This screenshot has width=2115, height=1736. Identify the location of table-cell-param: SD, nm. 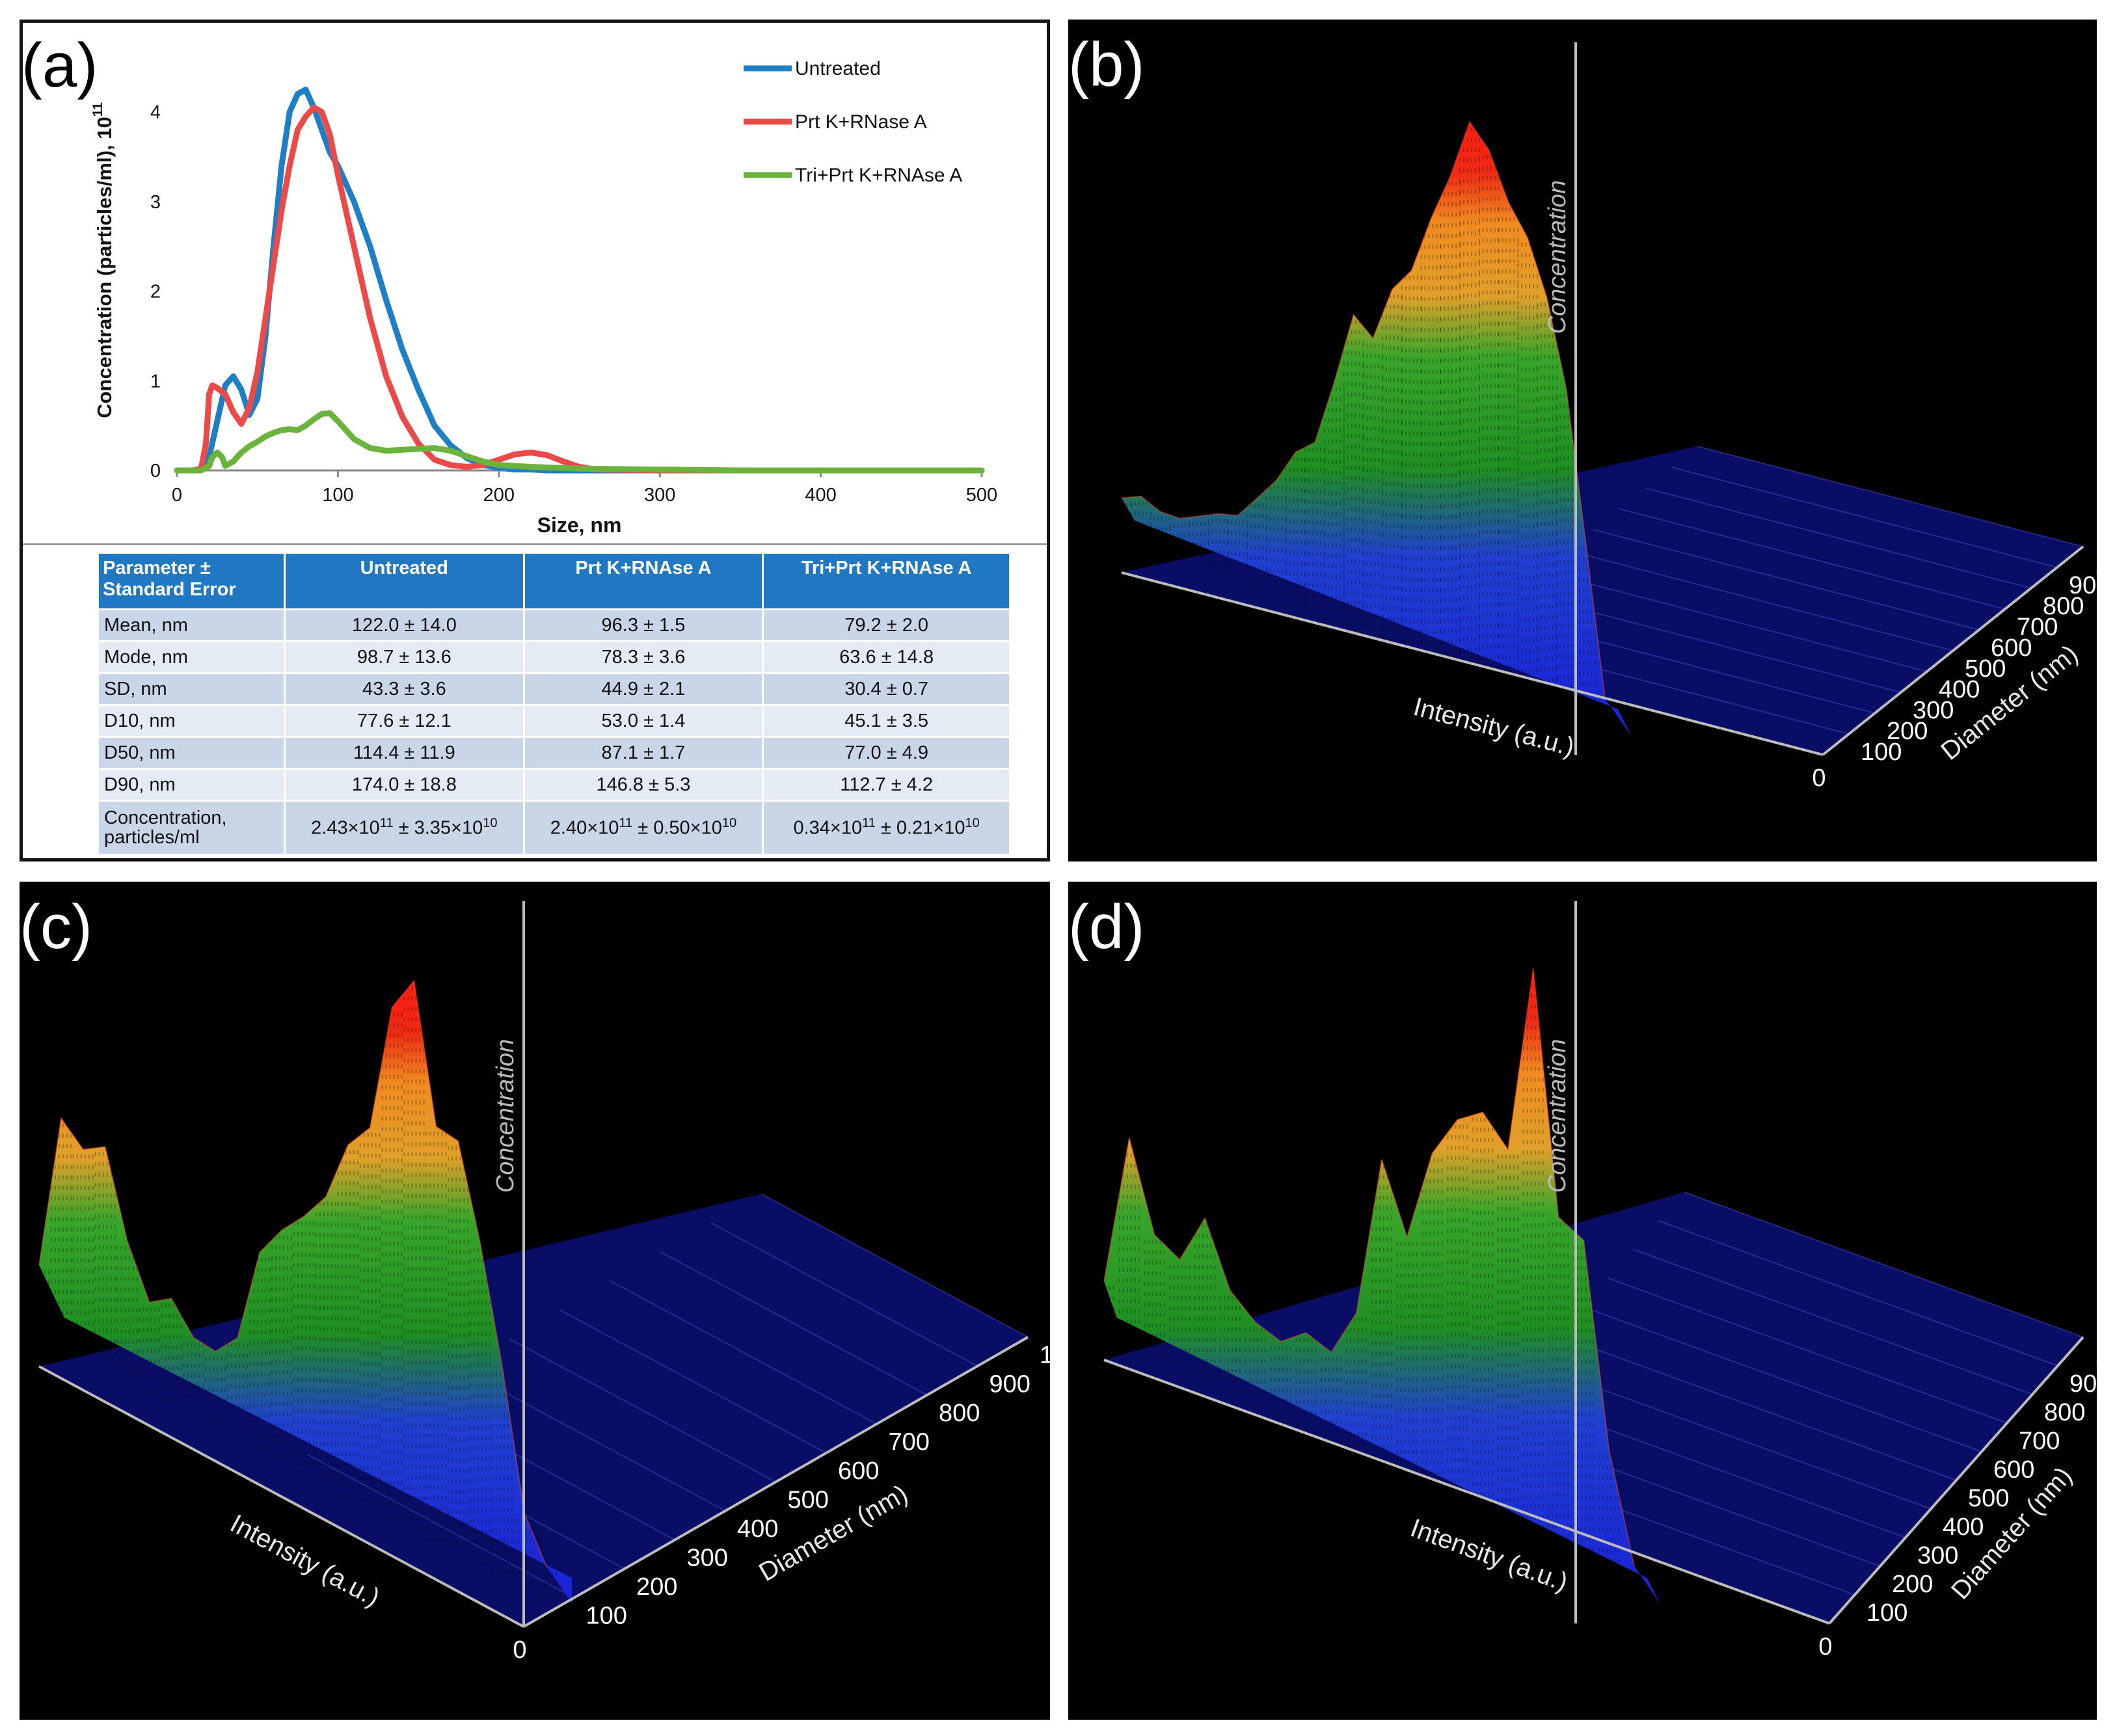
(193, 689).